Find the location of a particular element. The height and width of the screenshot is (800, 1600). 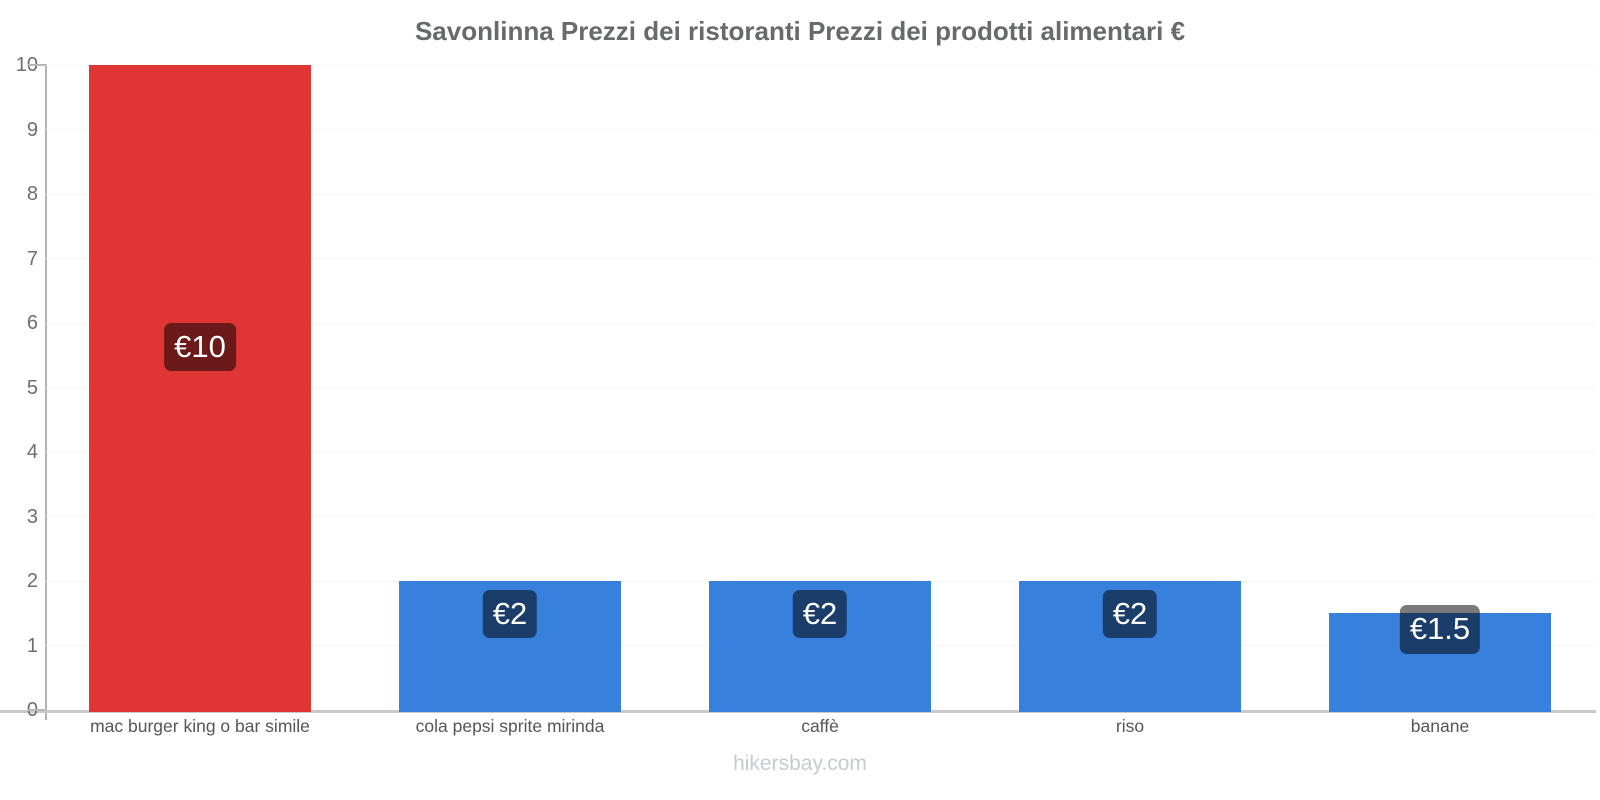

y-tick-label: 5 is located at coordinates (32, 387).